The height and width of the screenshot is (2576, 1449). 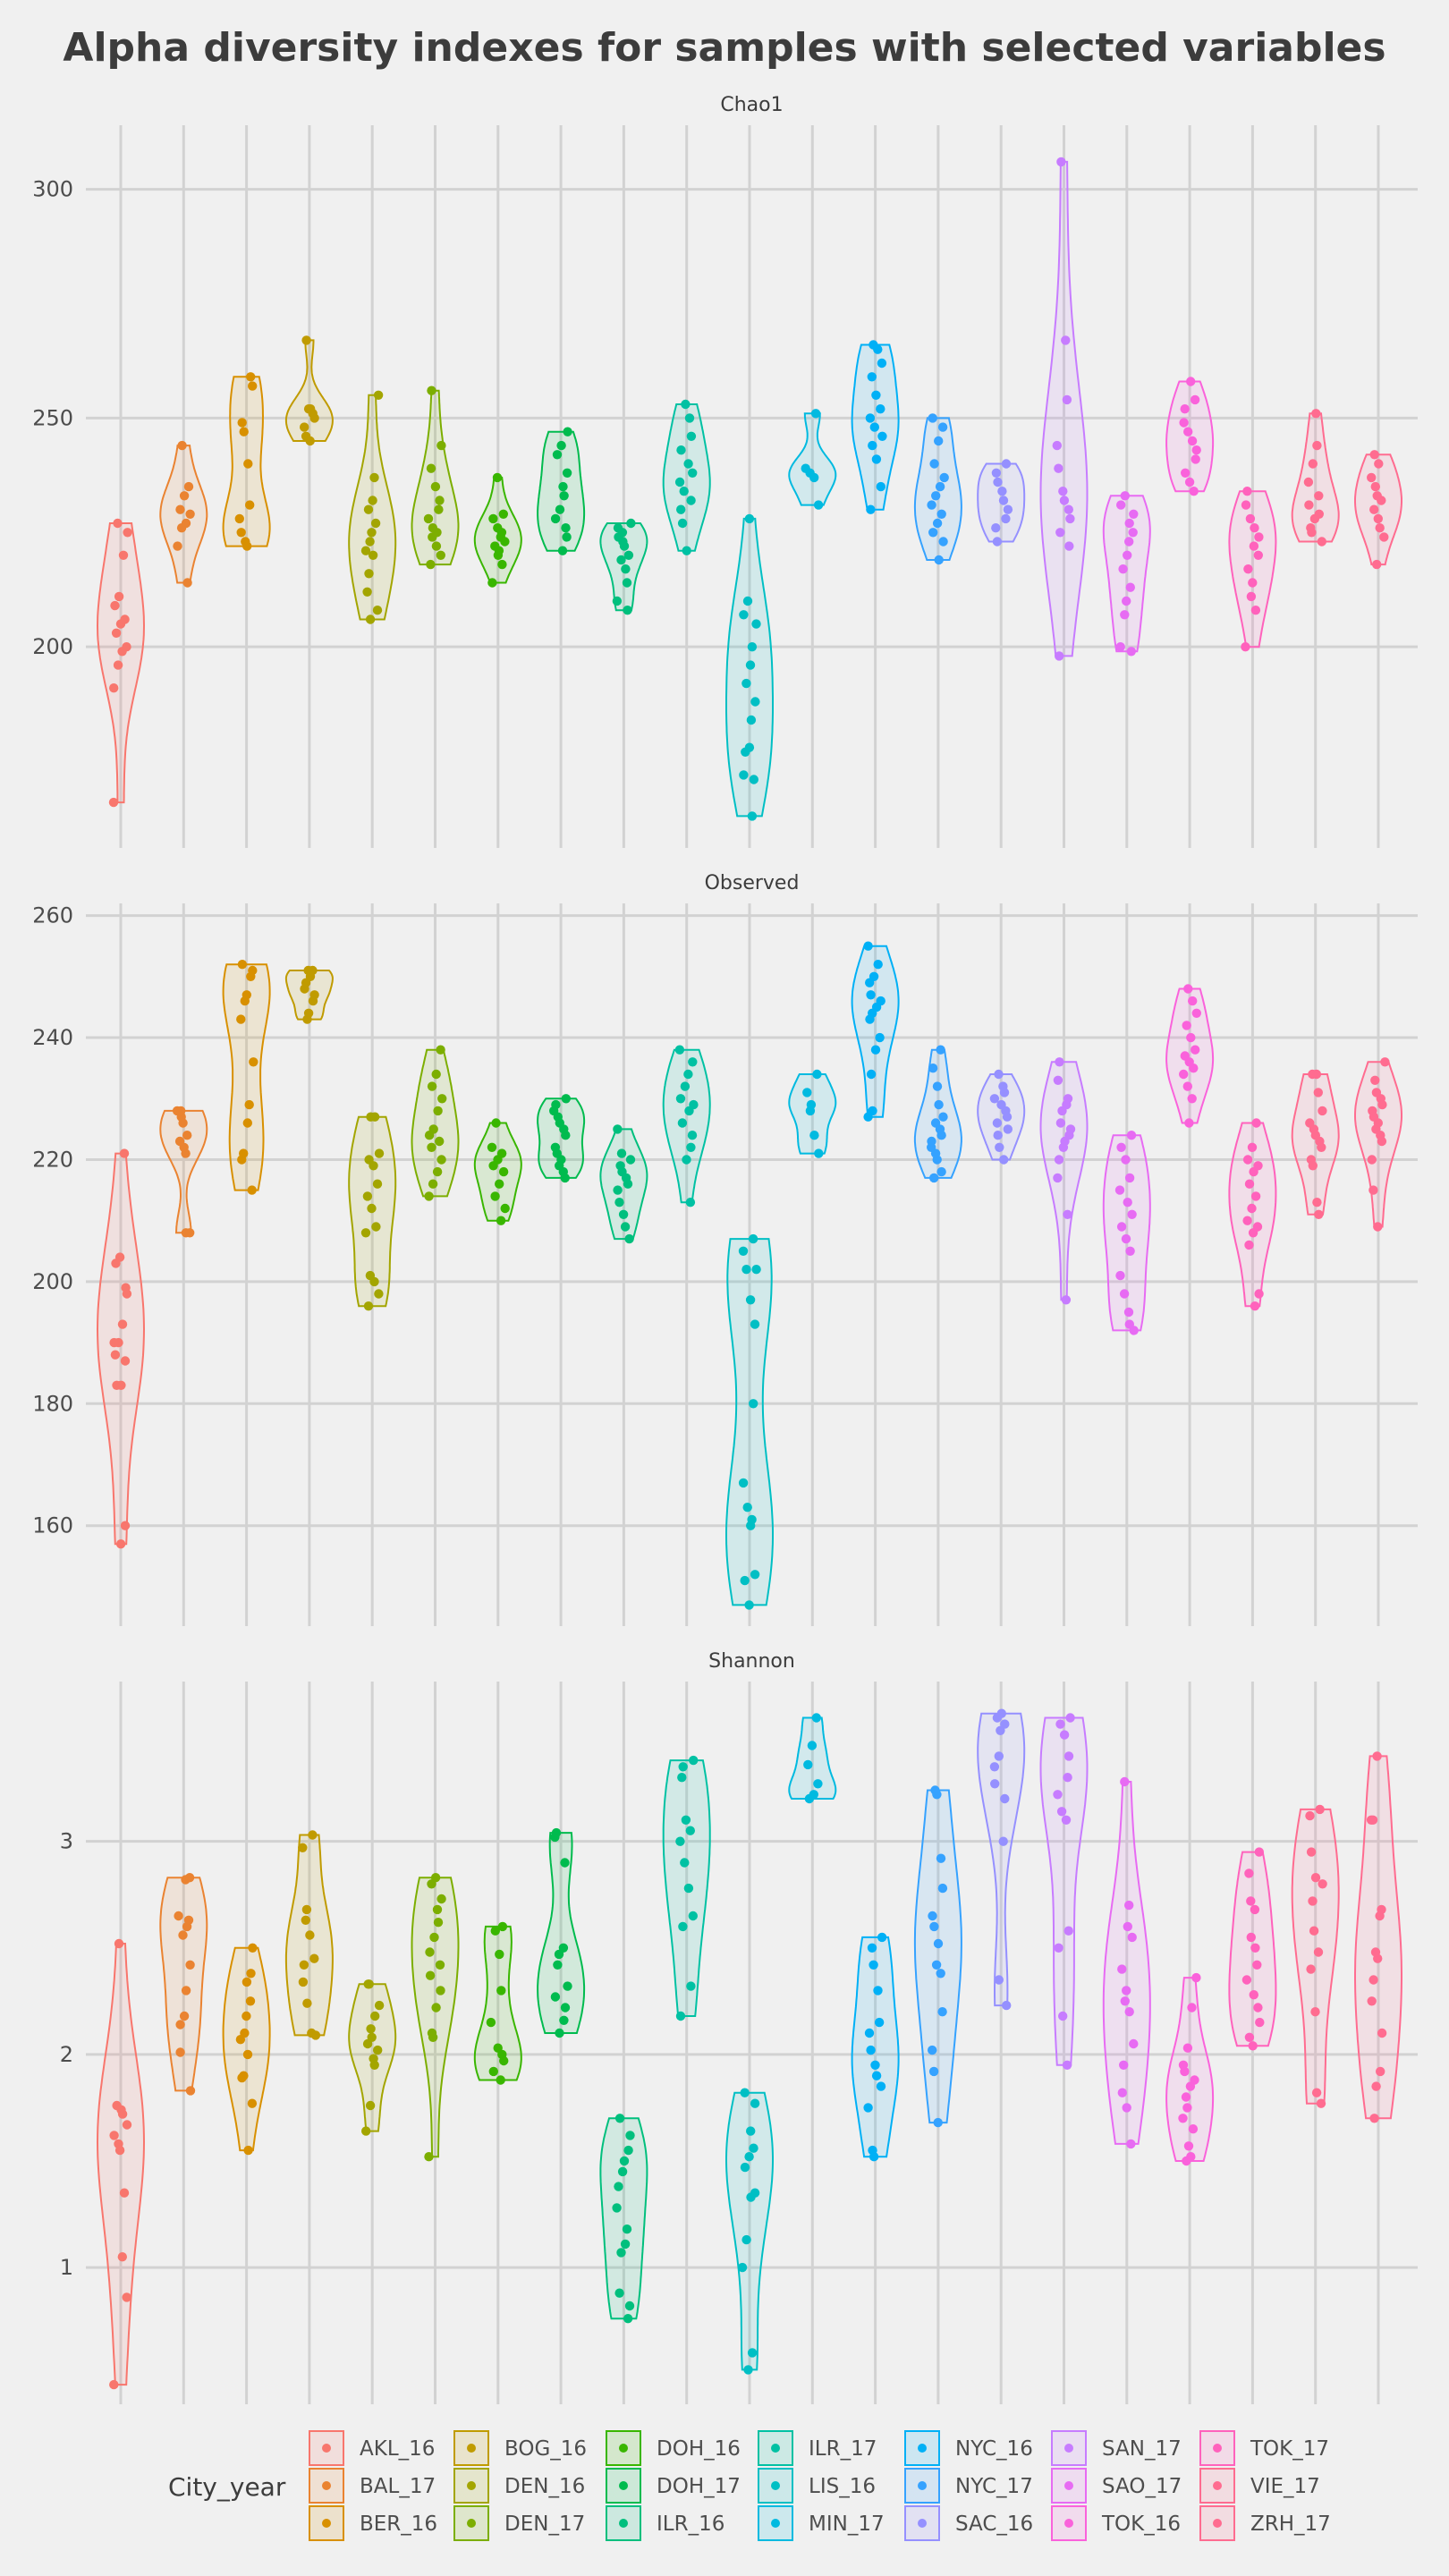 What do you see at coordinates (227, 2487) in the screenshot?
I see `legend-title: City_year` at bounding box center [227, 2487].